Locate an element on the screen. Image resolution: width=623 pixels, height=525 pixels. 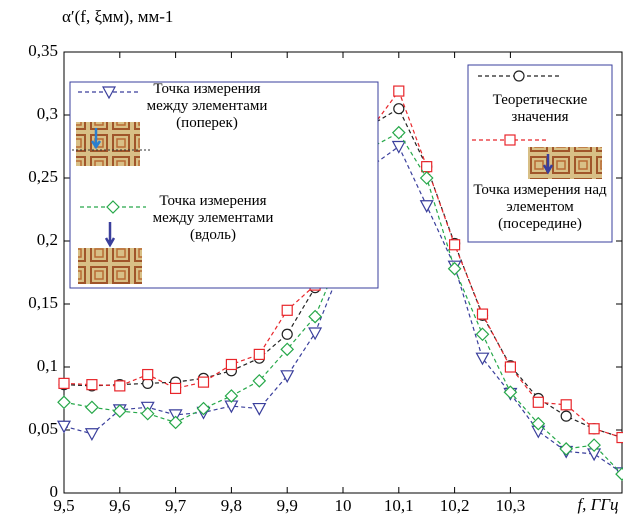
x-tick-label: 9,5 is located at coordinates (63, 505).